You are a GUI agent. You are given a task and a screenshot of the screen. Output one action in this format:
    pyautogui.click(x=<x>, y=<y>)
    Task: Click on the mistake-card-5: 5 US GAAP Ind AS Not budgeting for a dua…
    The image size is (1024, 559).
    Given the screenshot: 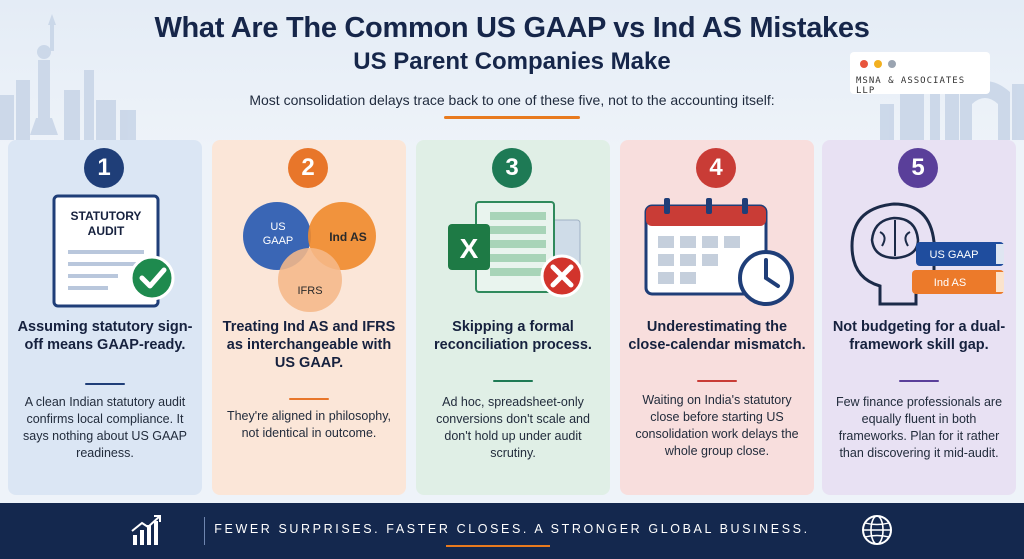 What is the action you would take?
    pyautogui.click(x=919, y=317)
    